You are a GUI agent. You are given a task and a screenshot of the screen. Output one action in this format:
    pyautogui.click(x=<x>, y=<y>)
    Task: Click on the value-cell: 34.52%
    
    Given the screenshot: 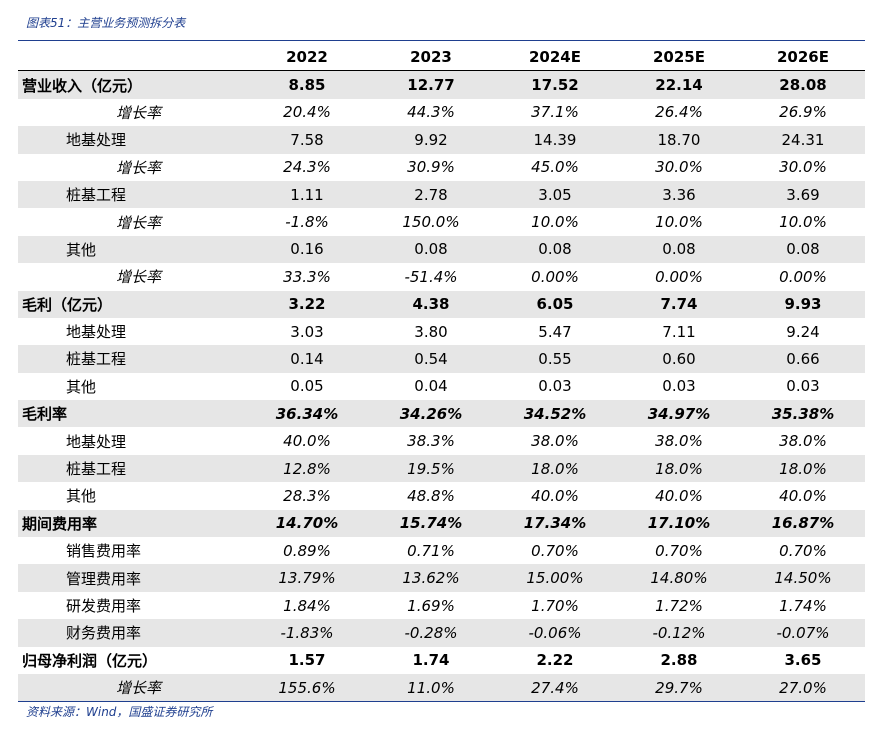 What is the action you would take?
    pyautogui.click(x=555, y=414)
    